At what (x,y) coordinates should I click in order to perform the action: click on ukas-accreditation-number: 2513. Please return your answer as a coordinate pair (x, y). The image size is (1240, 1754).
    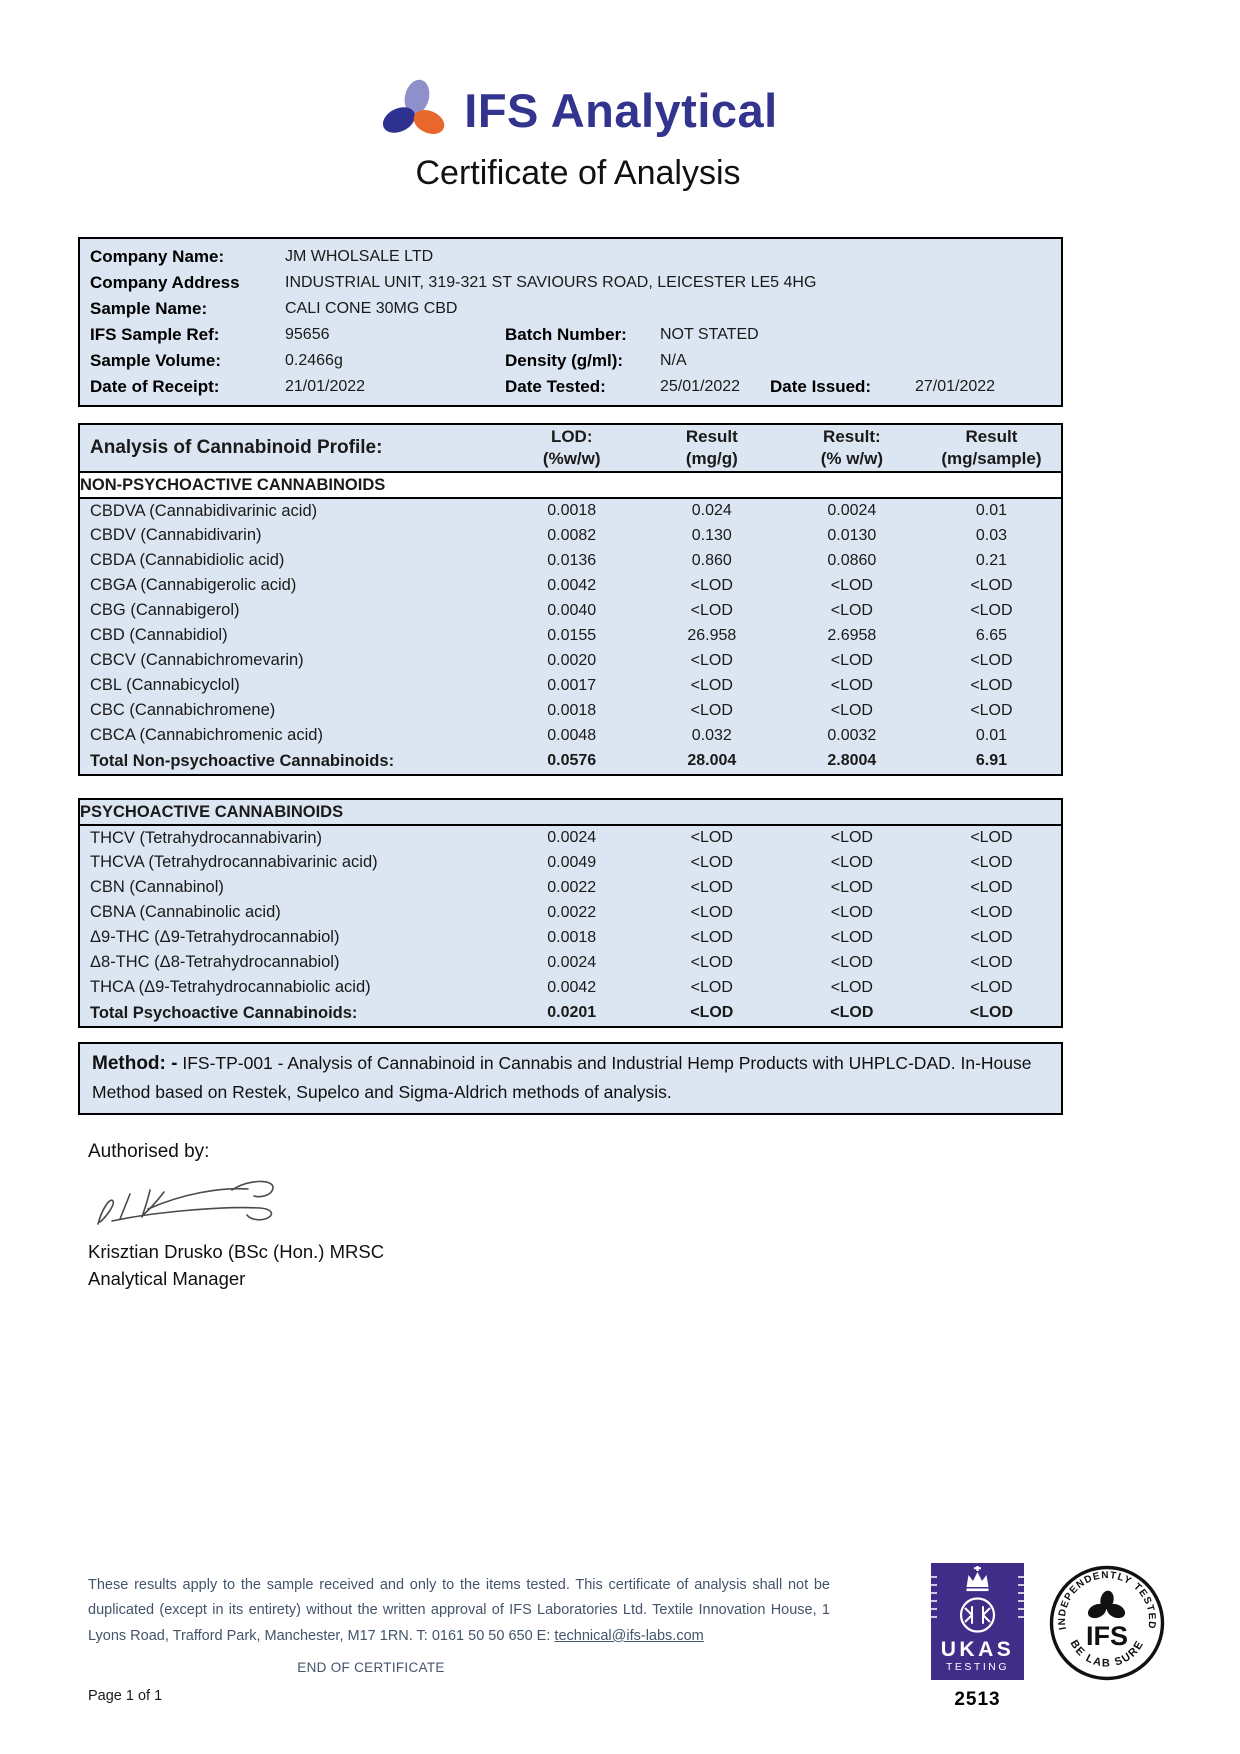
    Looking at the image, I should click on (977, 1699).